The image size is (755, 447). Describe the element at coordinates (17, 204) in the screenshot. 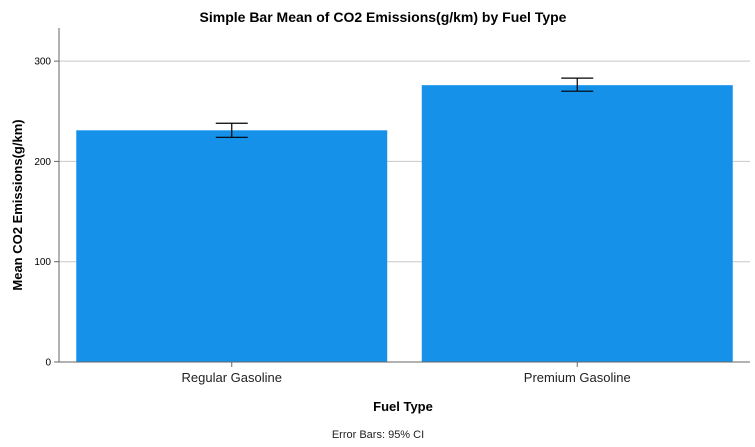

I see `y-axis-title: Mean CO2 Emissions(g/km)` at that location.